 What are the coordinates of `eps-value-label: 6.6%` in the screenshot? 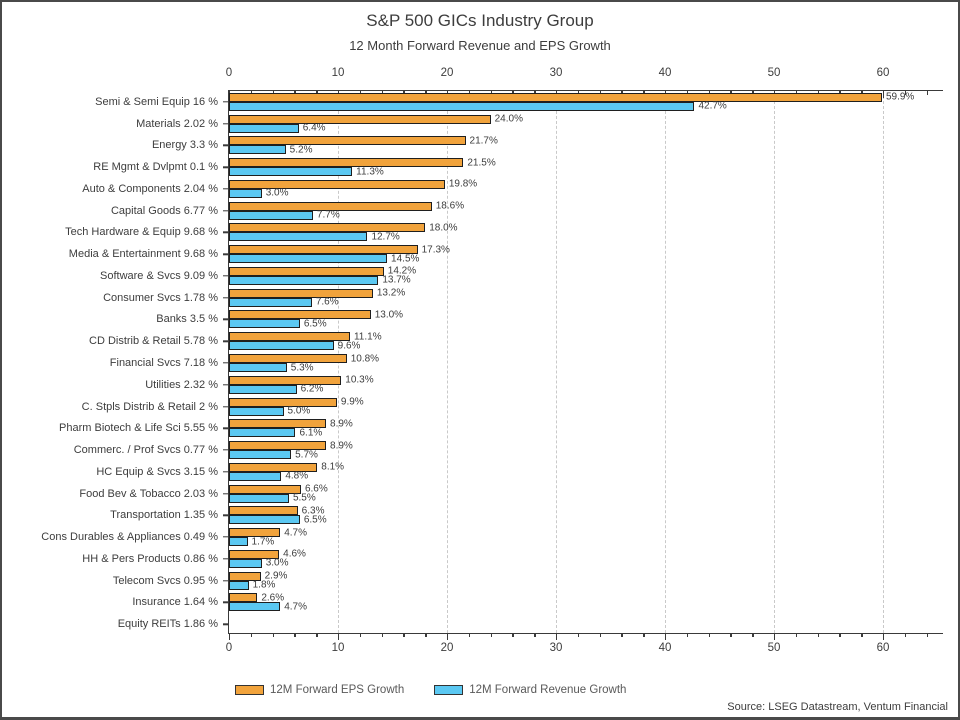 It's located at (316, 489).